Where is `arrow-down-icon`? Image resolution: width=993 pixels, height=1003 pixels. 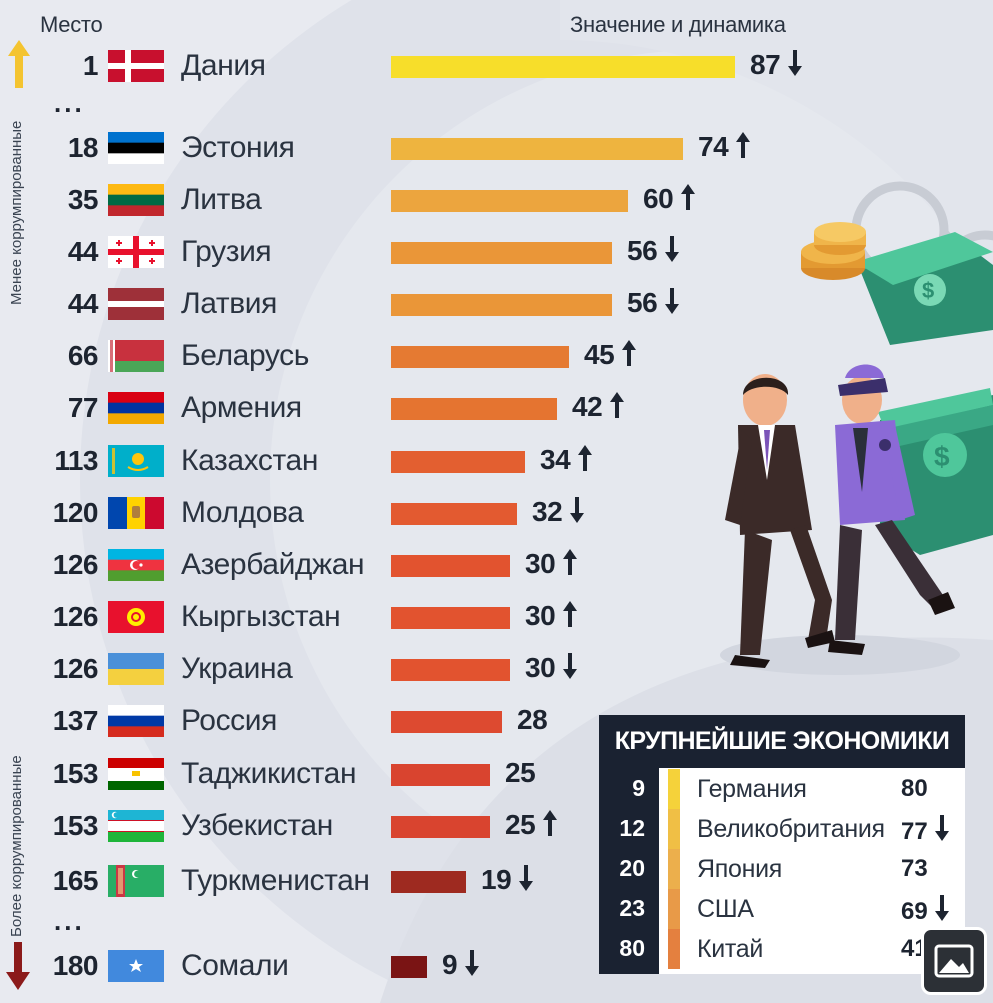 arrow-down-icon is located at coordinates (18, 966).